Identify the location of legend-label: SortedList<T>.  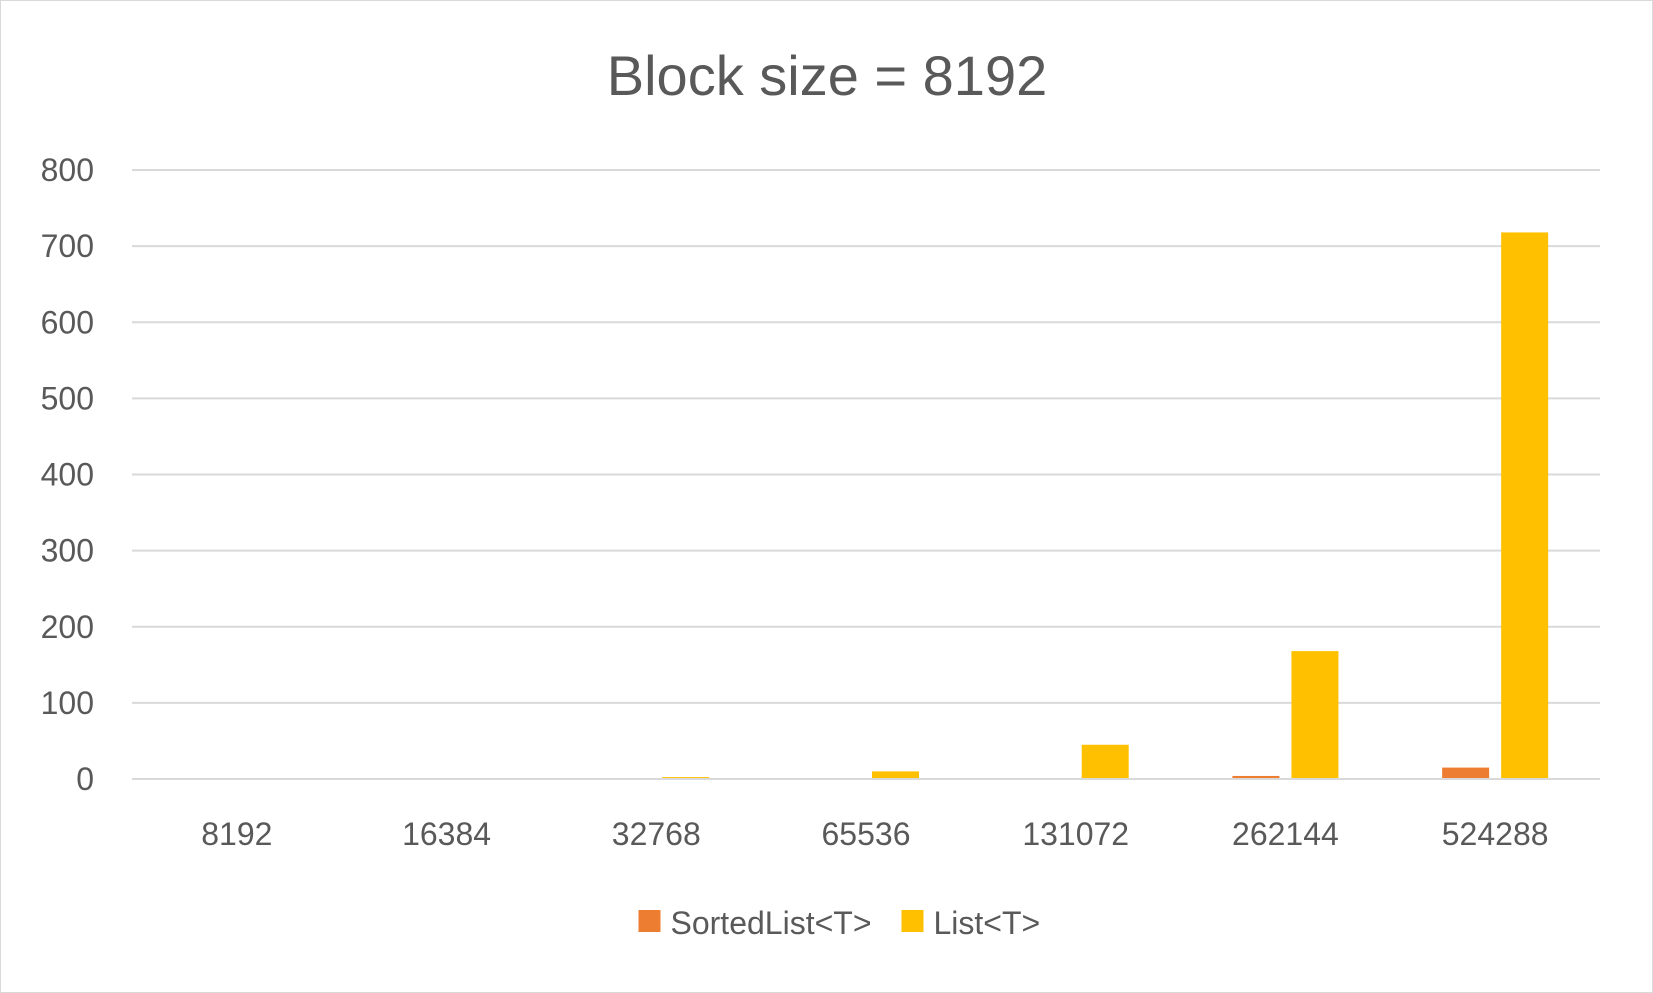
(771, 923).